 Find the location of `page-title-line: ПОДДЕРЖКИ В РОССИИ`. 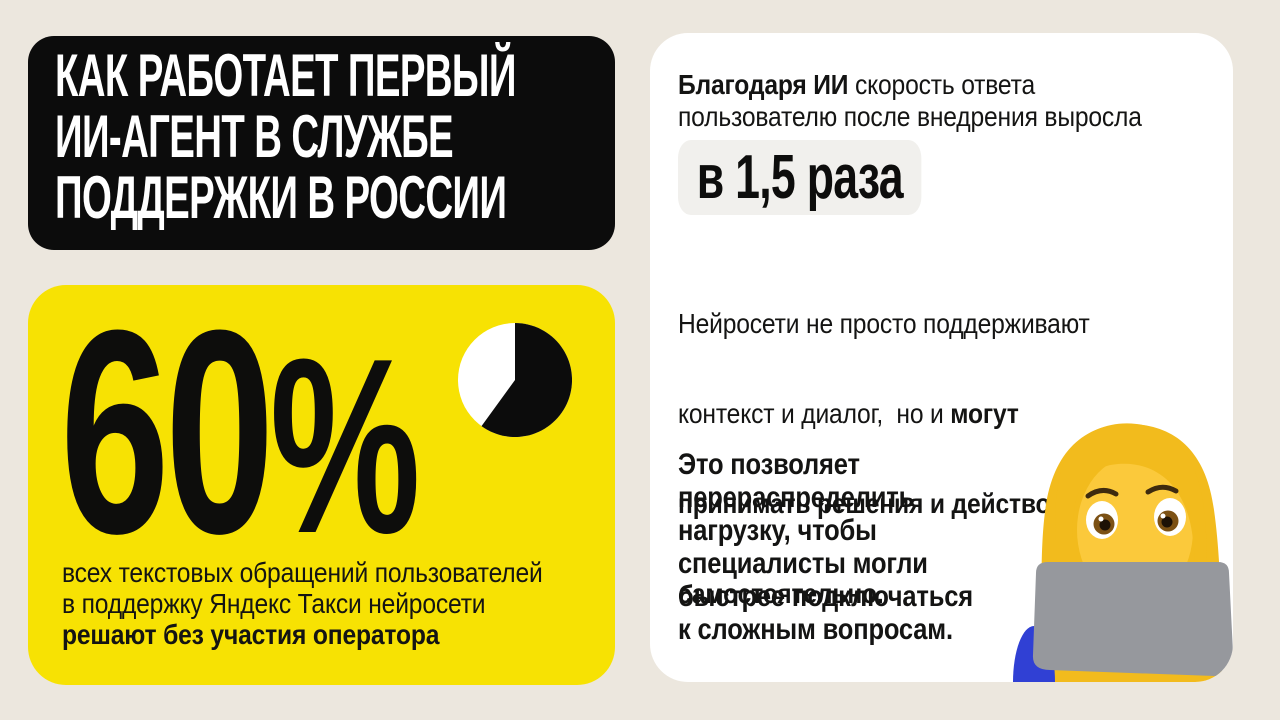

page-title-line: ПОДДЕРЖКИ В РОССИИ is located at coordinates (281, 197).